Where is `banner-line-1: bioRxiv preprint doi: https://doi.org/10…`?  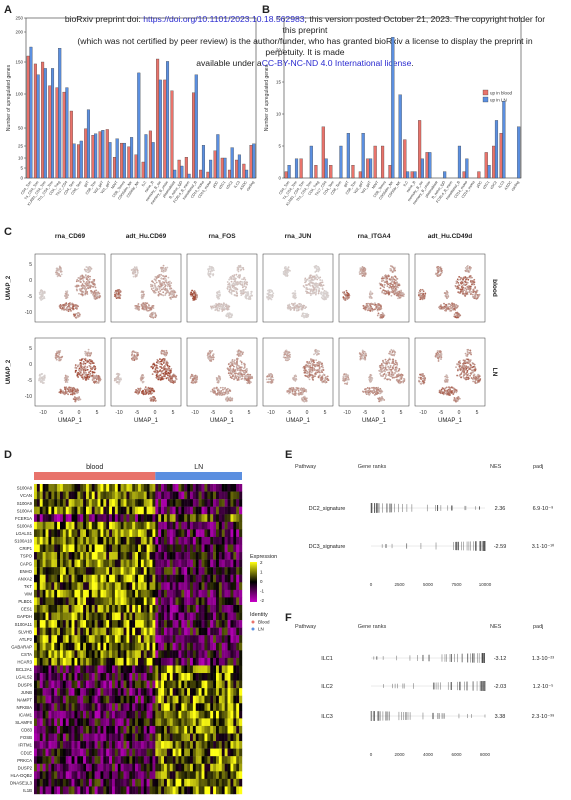
banner-line-1: bioRxiv preprint doi: https://doi.org/10… is located at coordinates (305, 25).